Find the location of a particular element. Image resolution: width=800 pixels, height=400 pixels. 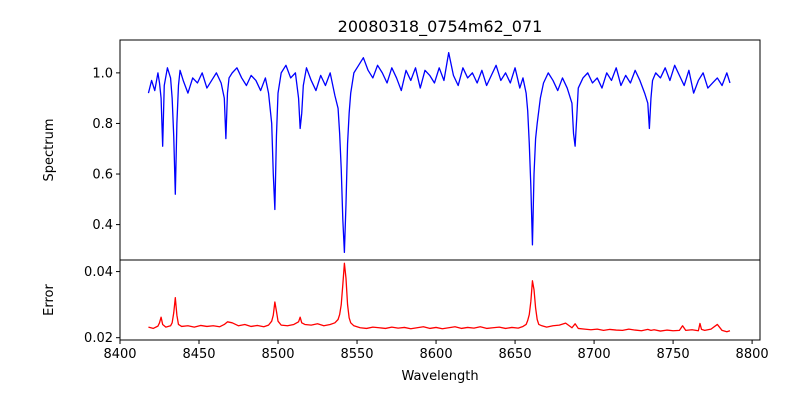

error-y-tick-label: 0.02 is located at coordinates (98, 338).